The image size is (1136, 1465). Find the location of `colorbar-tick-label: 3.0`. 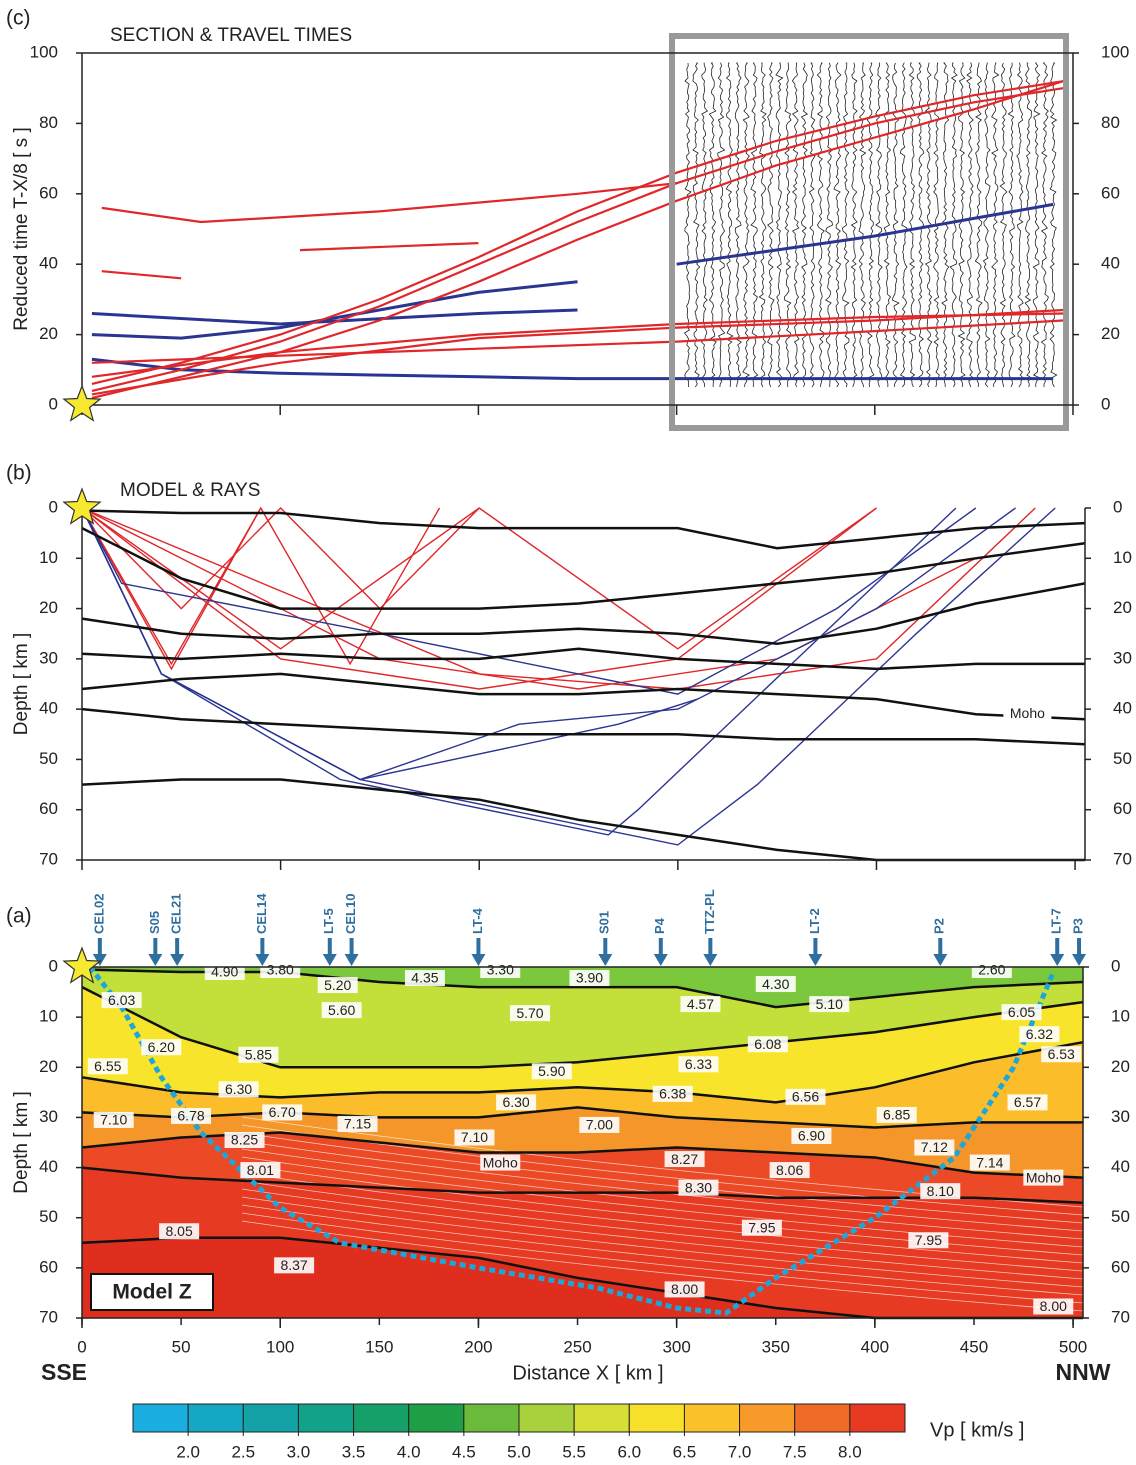

colorbar-tick-label: 3.0 is located at coordinates (299, 1451).